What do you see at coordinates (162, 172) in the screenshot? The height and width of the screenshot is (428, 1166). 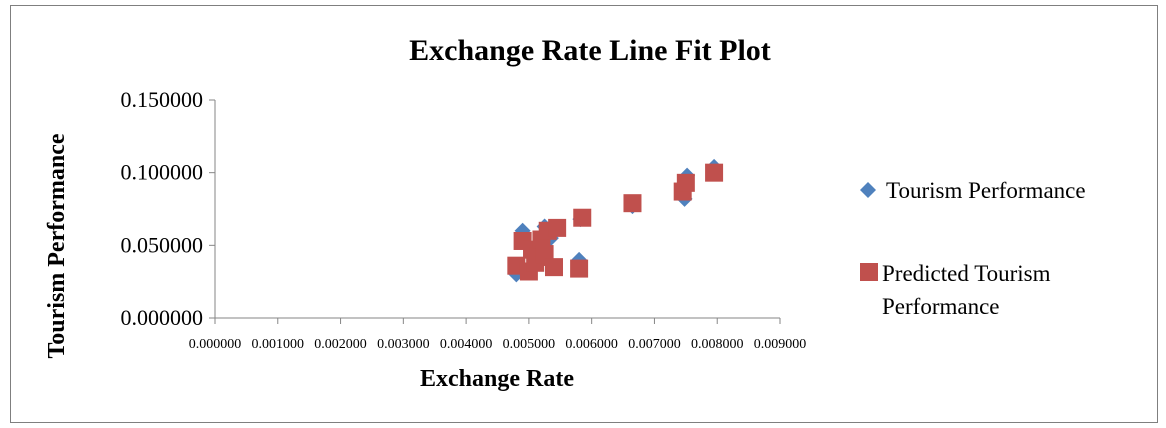 I see `y-tick-label: 0.100000` at bounding box center [162, 172].